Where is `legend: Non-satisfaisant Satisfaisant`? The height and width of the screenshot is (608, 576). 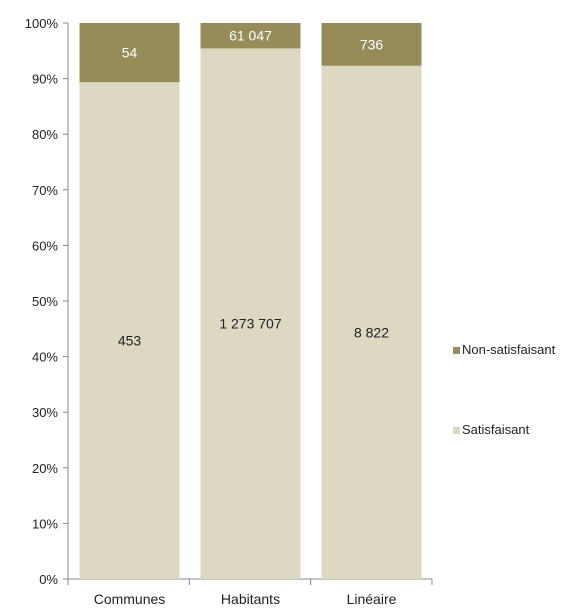 legend: Non-satisfaisant Satisfaisant is located at coordinates (504, 389).